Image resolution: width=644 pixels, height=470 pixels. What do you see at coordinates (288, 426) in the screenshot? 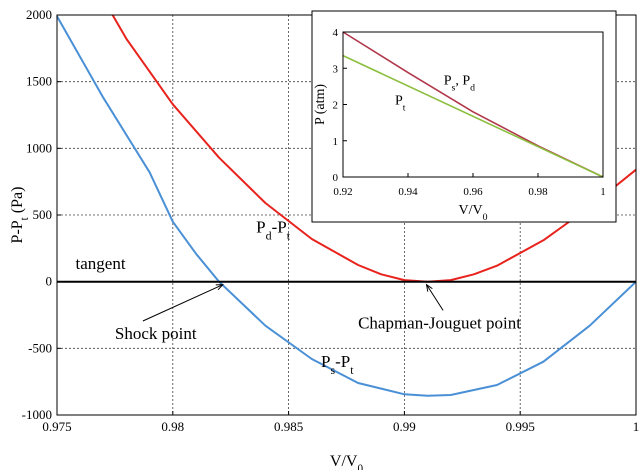
I see `main-x-tick-label: 0.985` at bounding box center [288, 426].